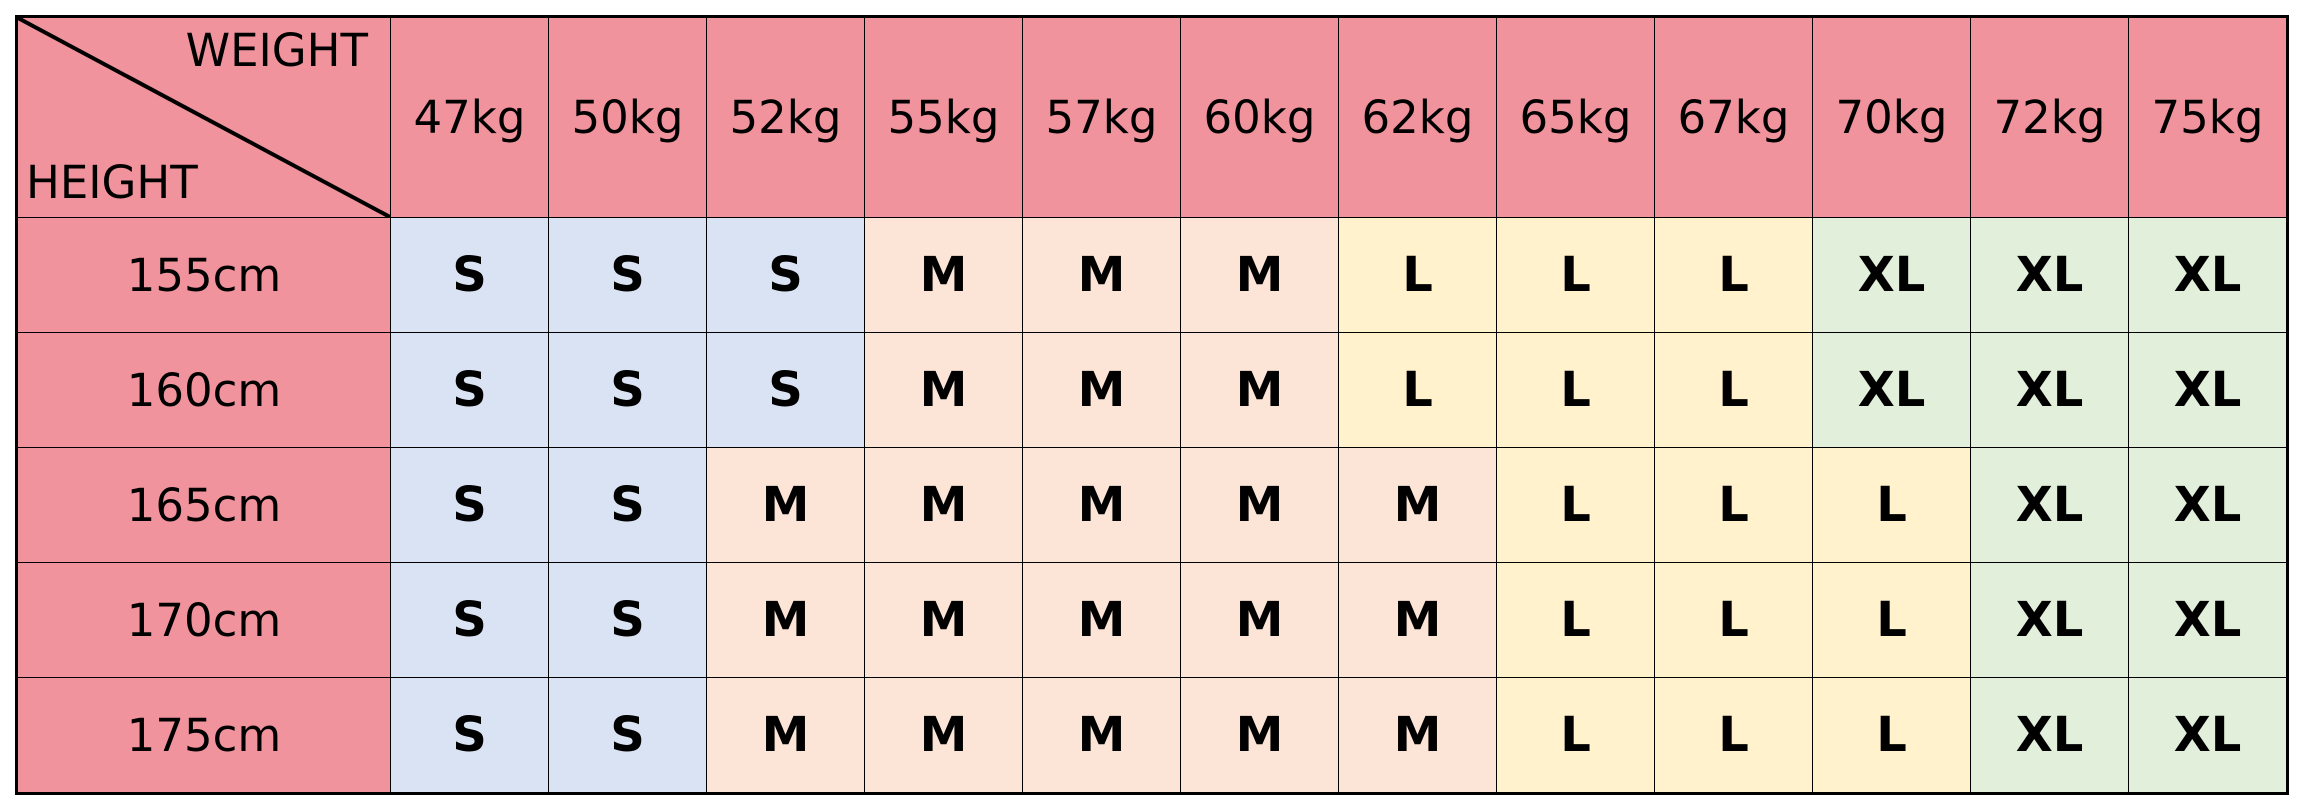 The width and height of the screenshot is (2300, 812). Describe the element at coordinates (112, 182) in the screenshot. I see `corner-bottom-label: HEIGHT` at that location.